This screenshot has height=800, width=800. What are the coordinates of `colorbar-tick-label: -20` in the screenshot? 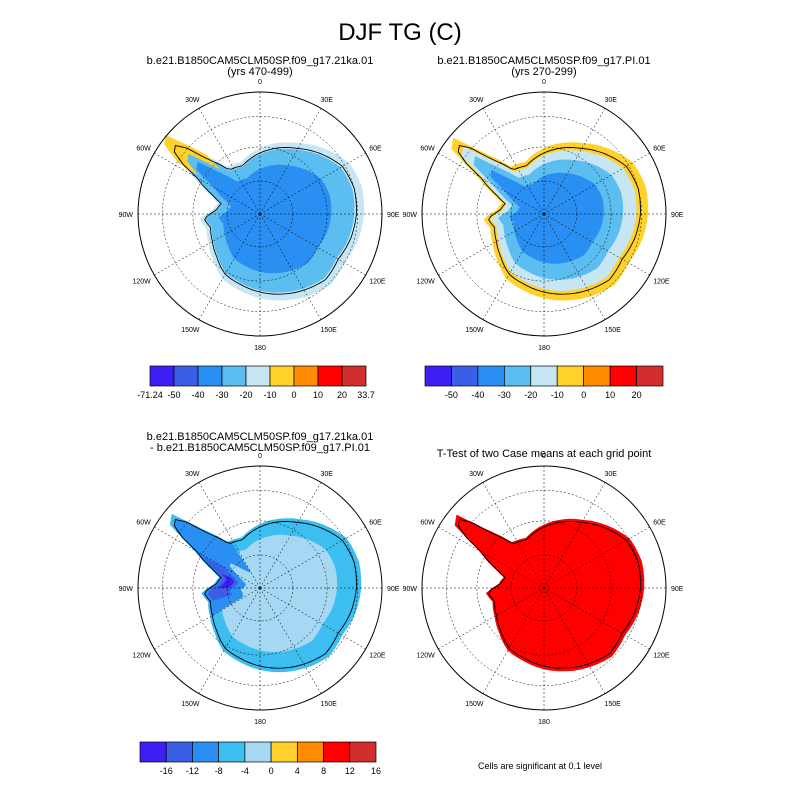 It's located at (530, 395).